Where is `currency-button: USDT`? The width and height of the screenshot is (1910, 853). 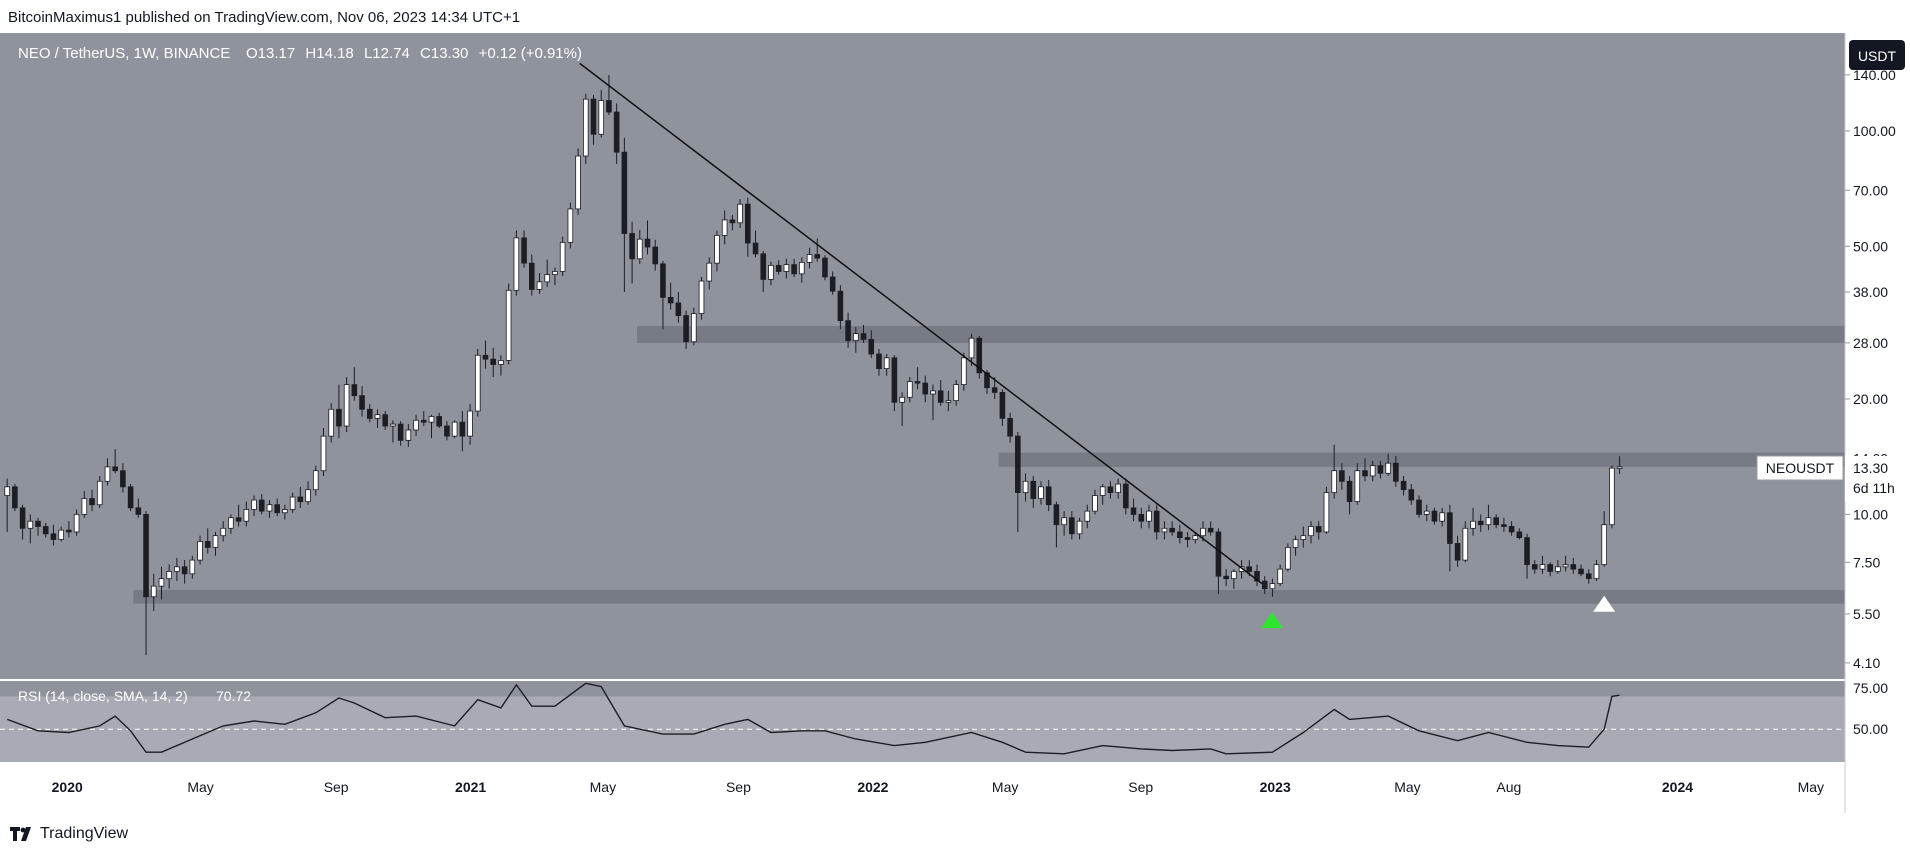 currency-button: USDT is located at coordinates (1877, 55).